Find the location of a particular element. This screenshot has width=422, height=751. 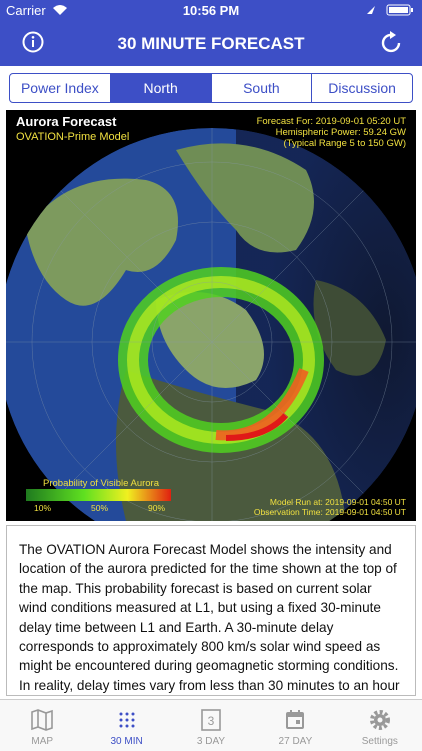

clock: 10:56 PM is located at coordinates (211, 10).